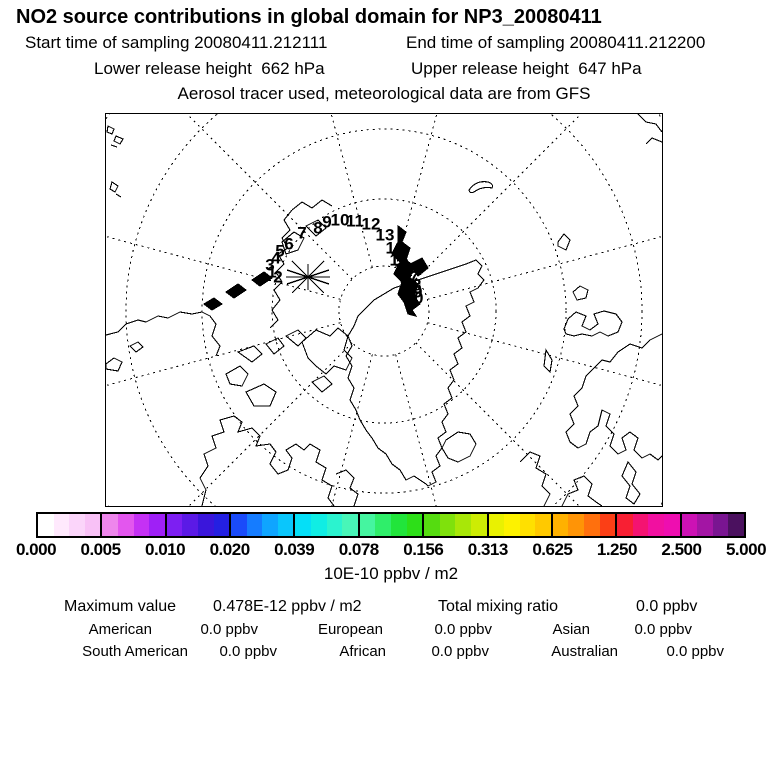 Image resolution: width=768 pixels, height=768 pixels. Describe the element at coordinates (308, 277) in the screenshot. I see `release-marker-ray` at that location.